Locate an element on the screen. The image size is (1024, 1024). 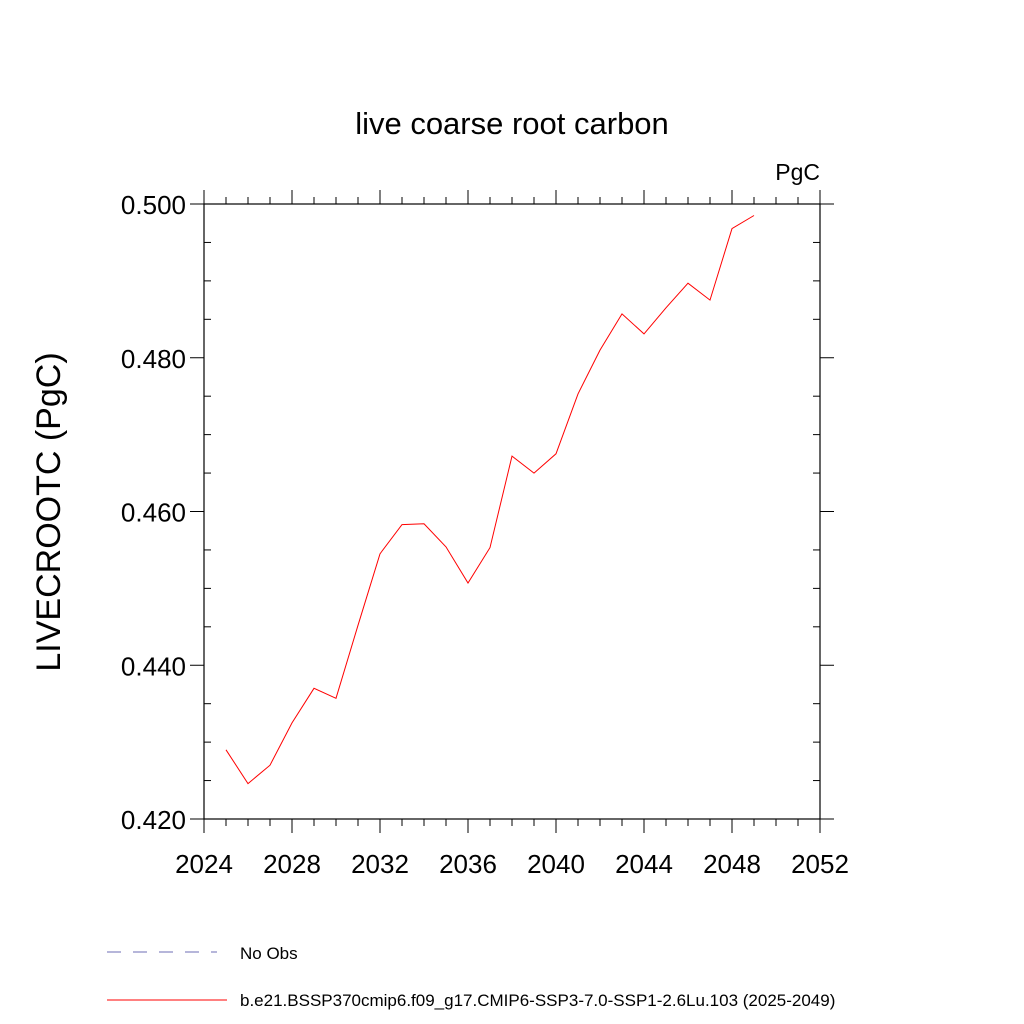
y-tick-label: 0.460 is located at coordinates (153, 513).